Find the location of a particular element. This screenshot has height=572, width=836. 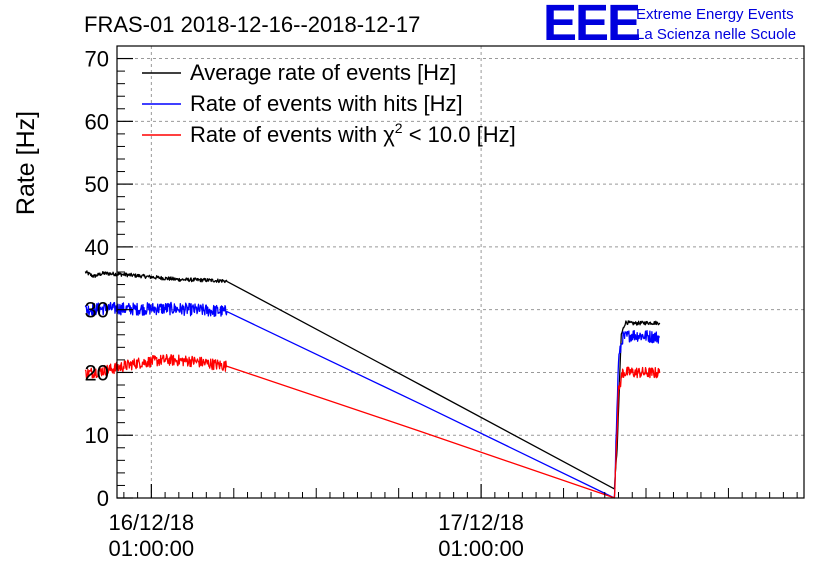

eee-logo: EEE is located at coordinates (591, 25).